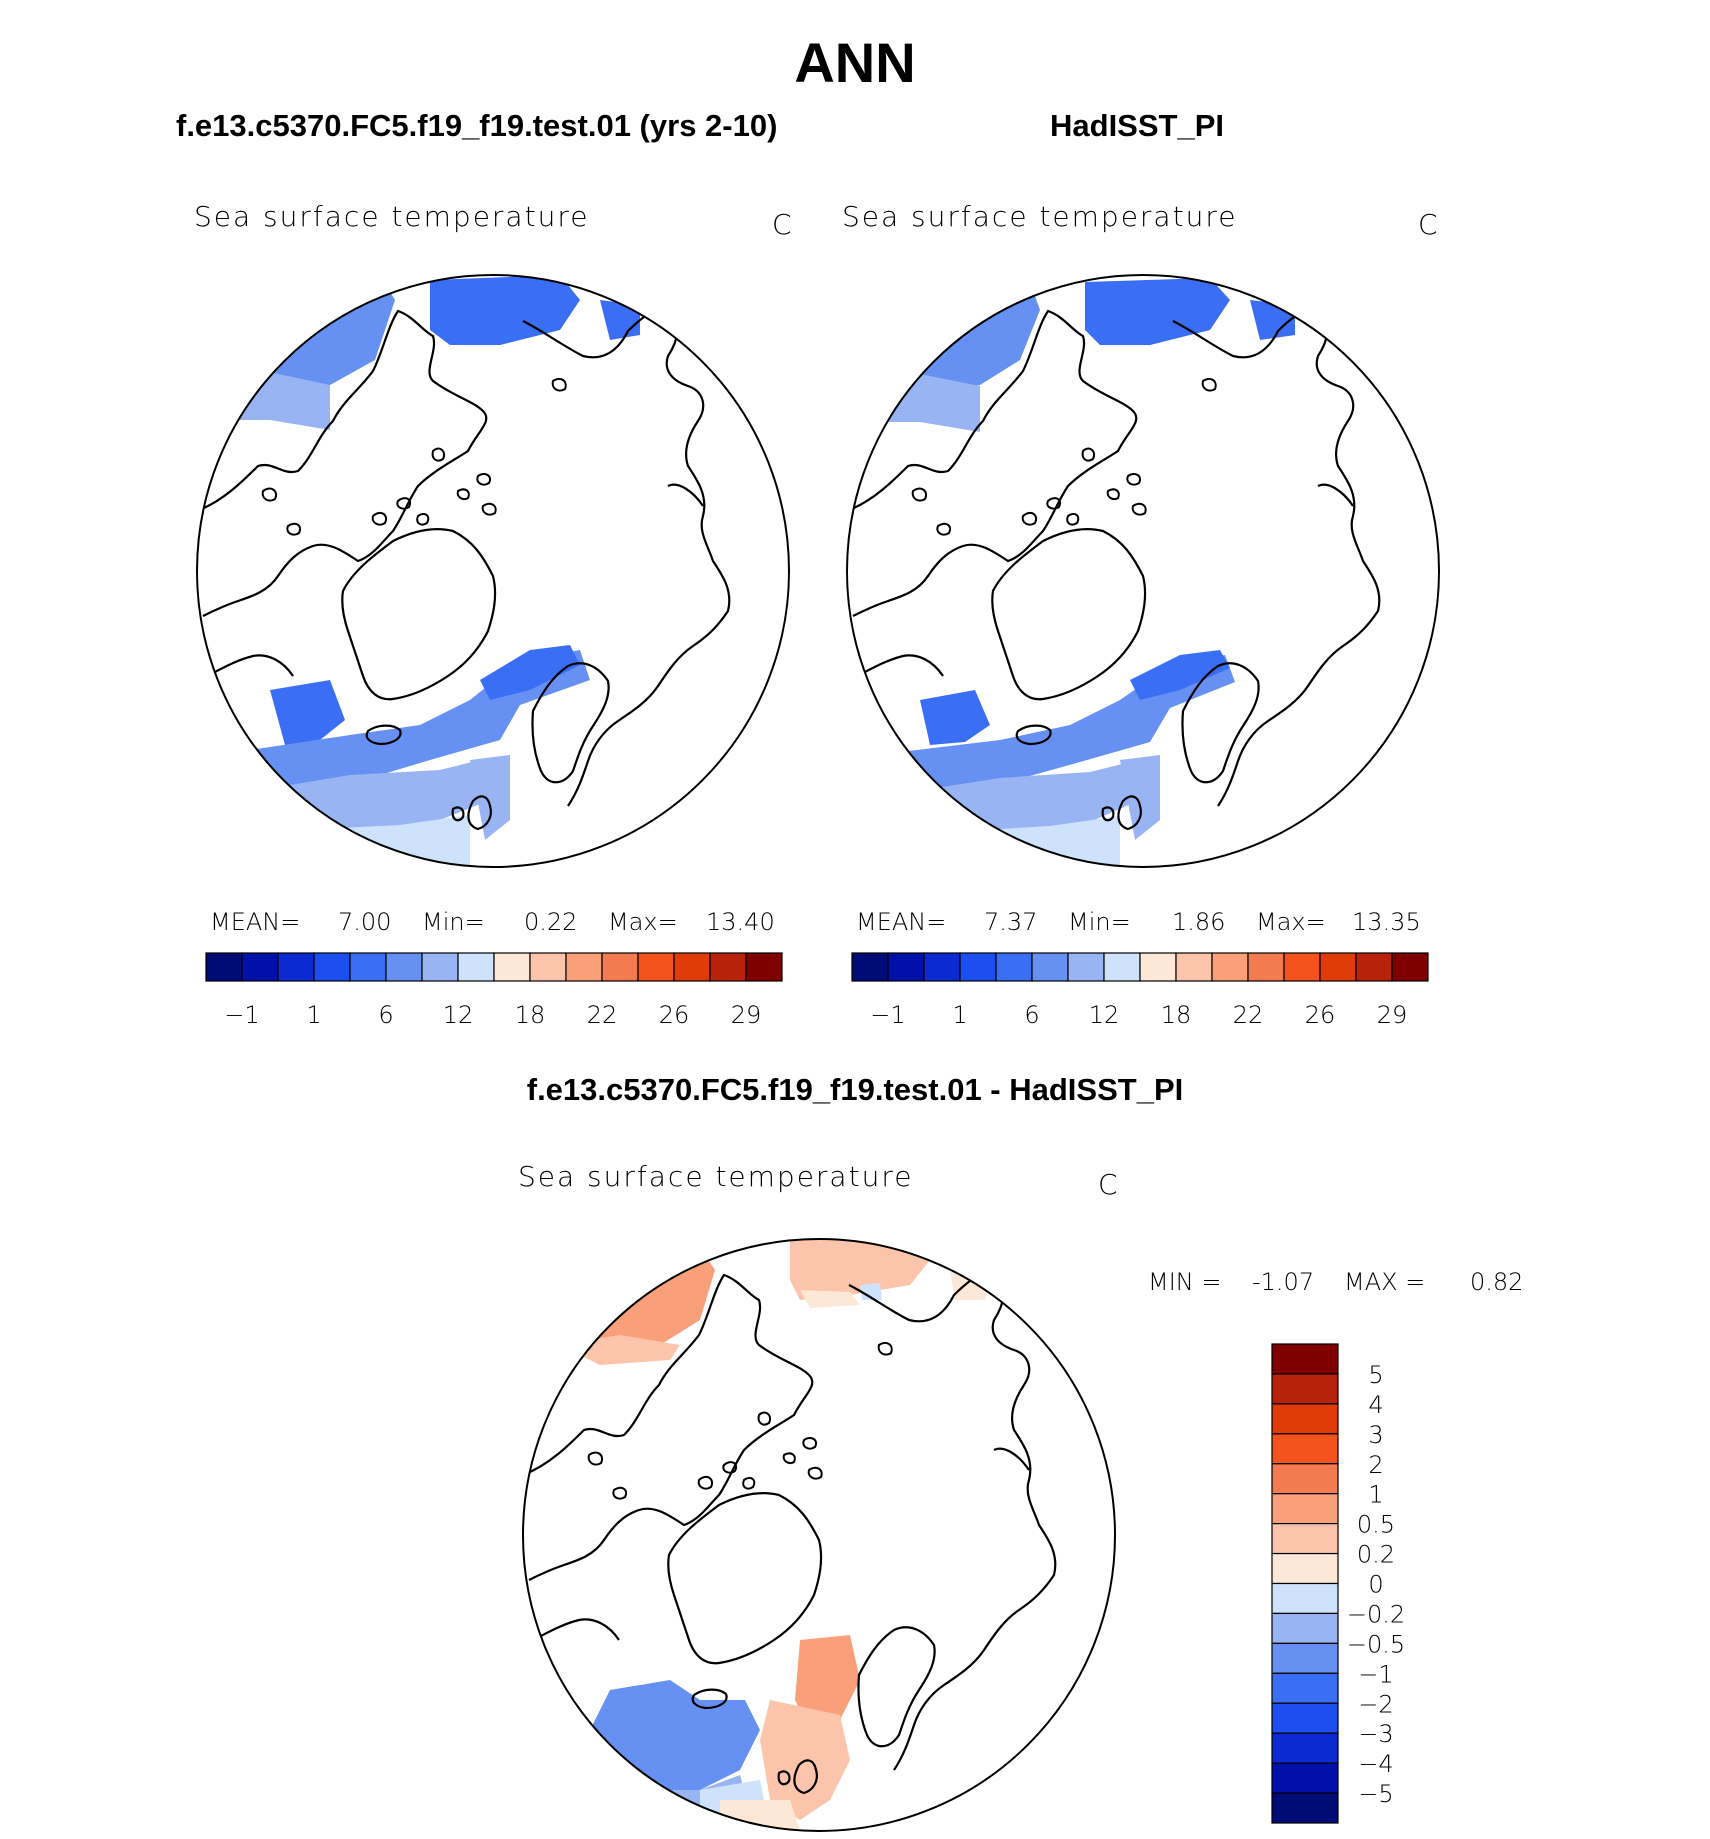 This screenshot has width=1710, height=1839. What do you see at coordinates (1099, 922) in the screenshot?
I see `panel2-min-label: Min=` at bounding box center [1099, 922].